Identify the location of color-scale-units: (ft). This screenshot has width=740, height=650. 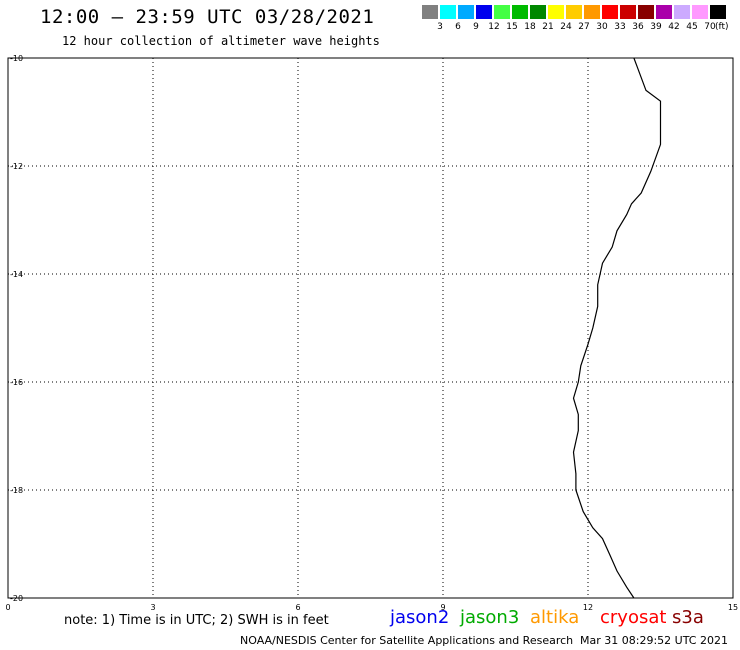
(722, 27).